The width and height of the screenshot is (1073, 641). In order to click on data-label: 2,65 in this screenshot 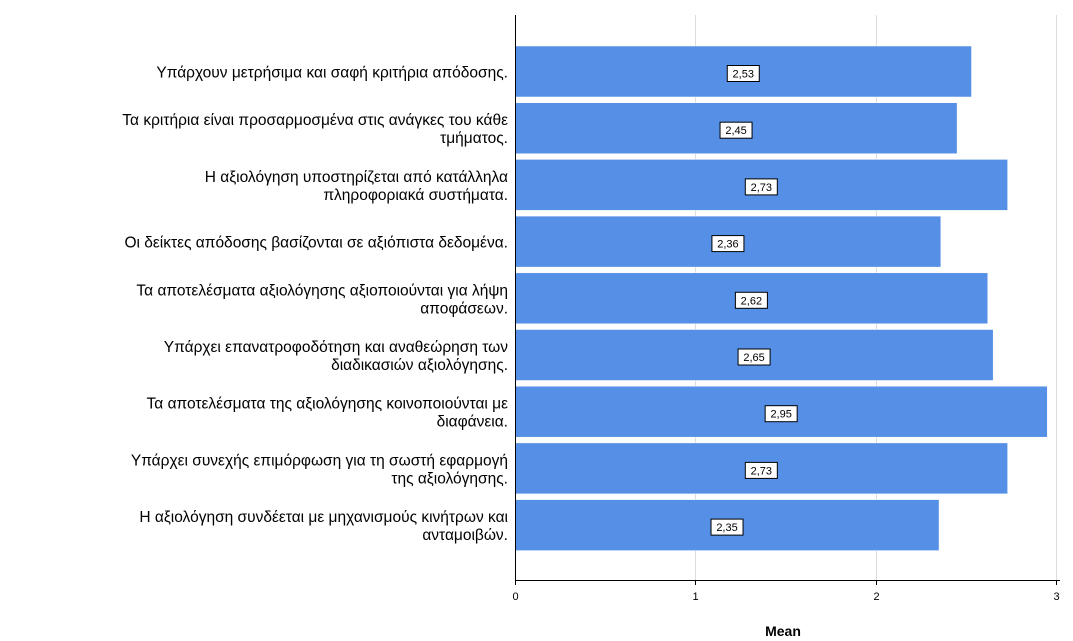, I will do `click(753, 358)`.